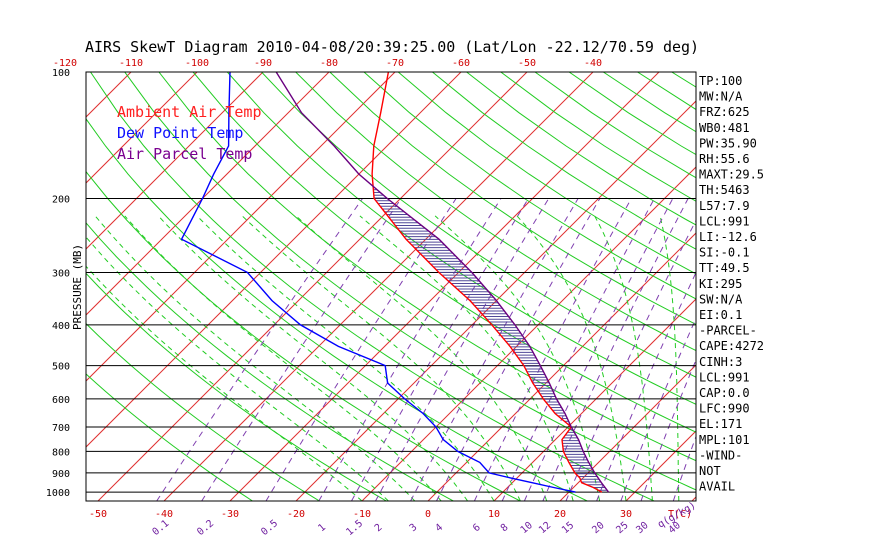  I want to click on top-temp-tick-label: -100, so click(197, 63).